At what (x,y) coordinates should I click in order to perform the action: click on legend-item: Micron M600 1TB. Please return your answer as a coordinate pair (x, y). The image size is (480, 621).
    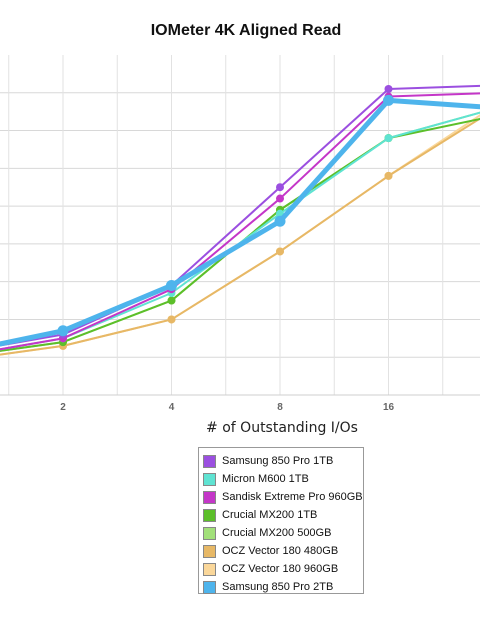
    Looking at the image, I should click on (283, 479).